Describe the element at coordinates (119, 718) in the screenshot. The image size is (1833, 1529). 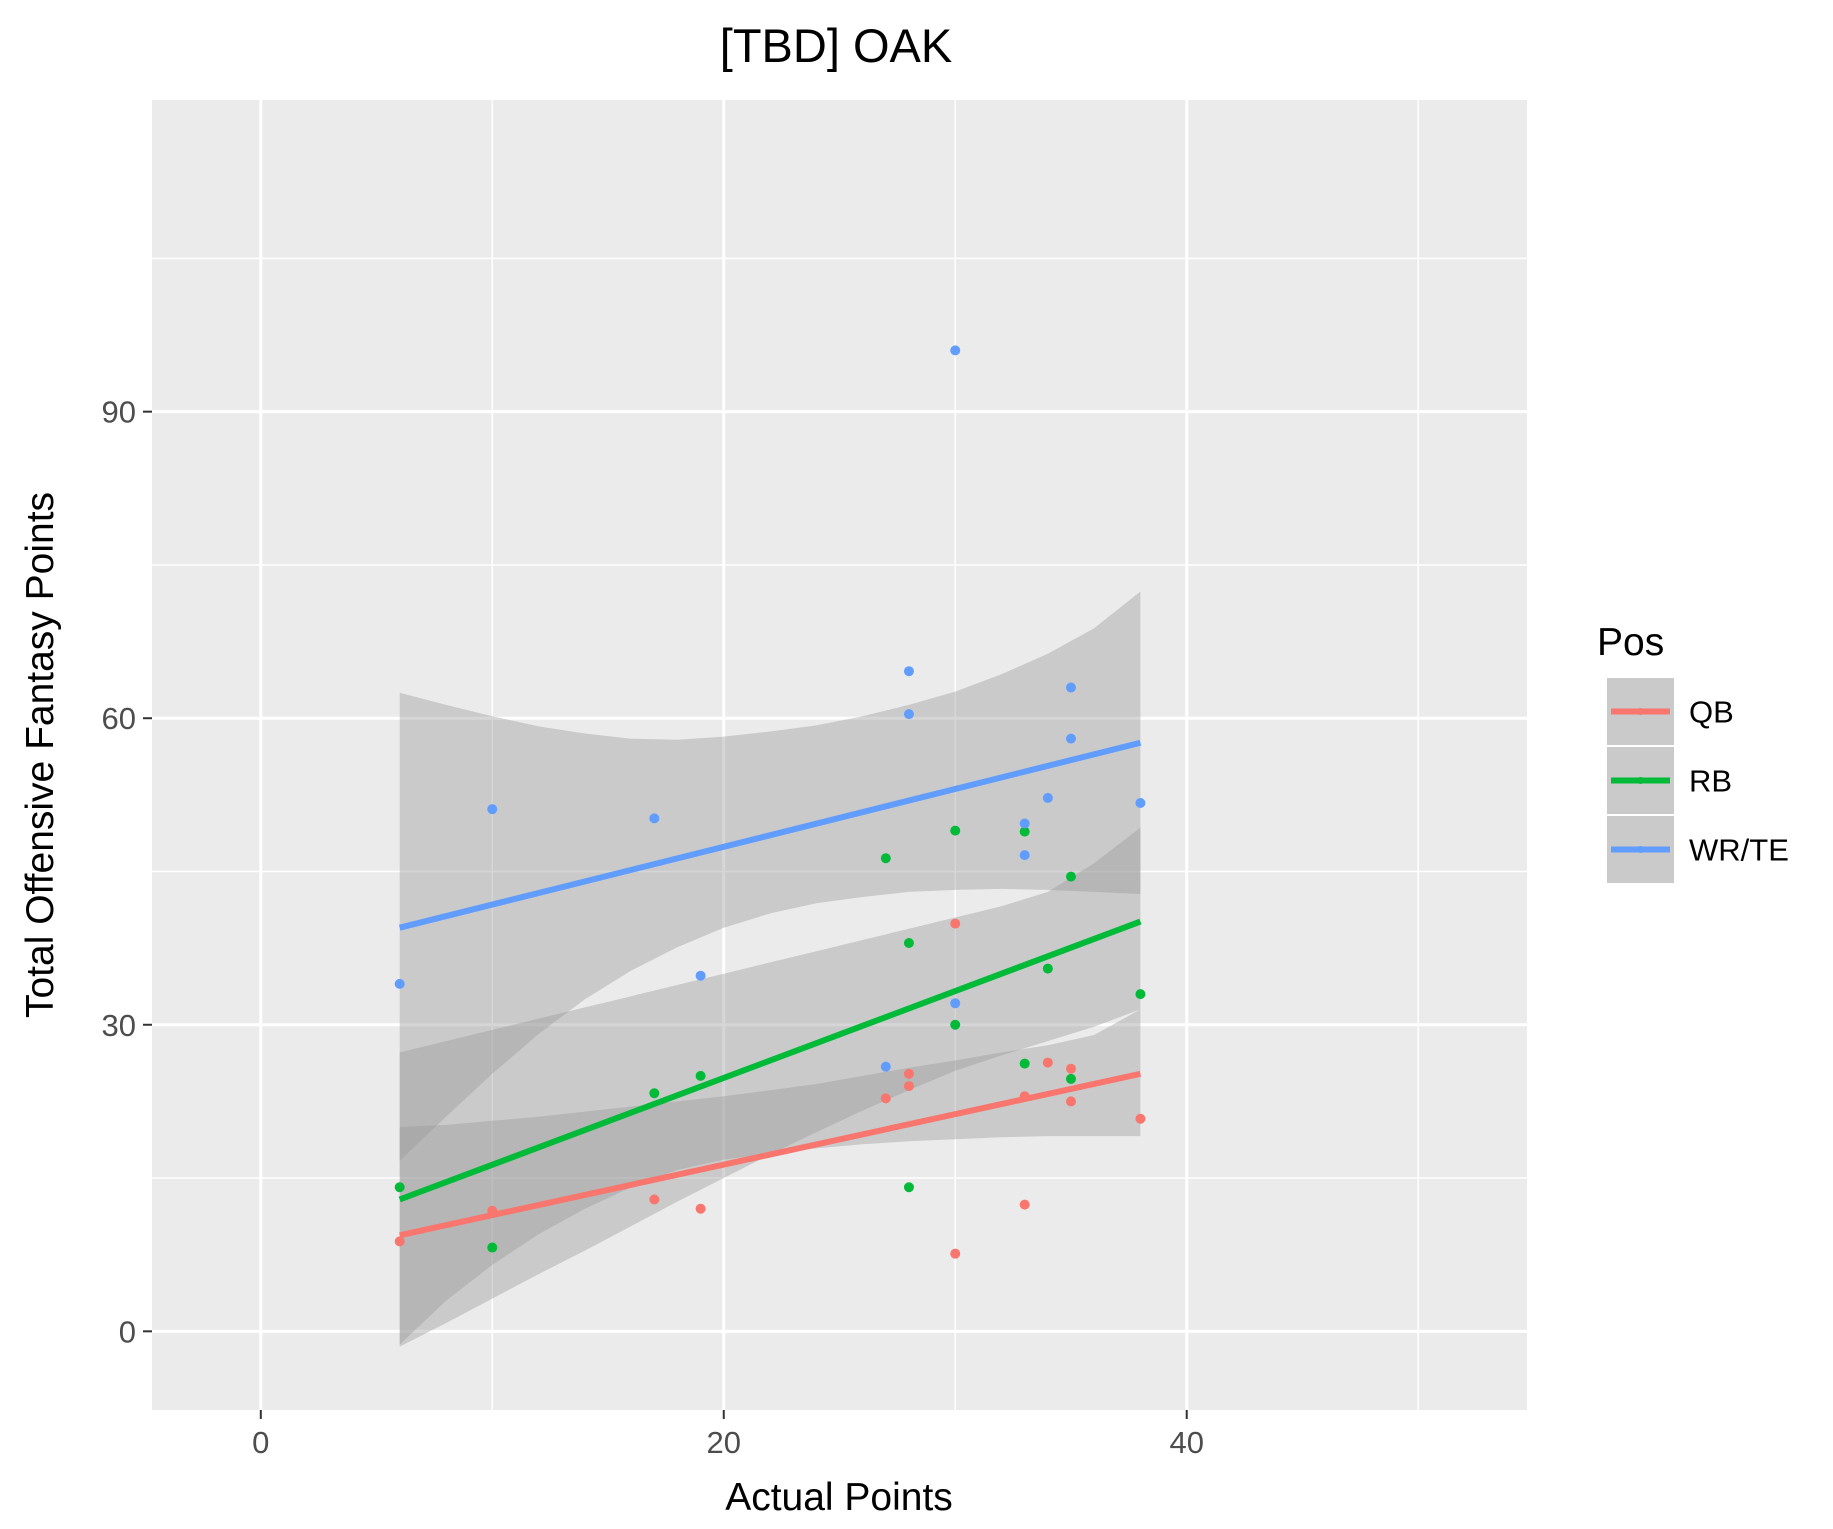
I see `y-tick-label: 60` at that location.